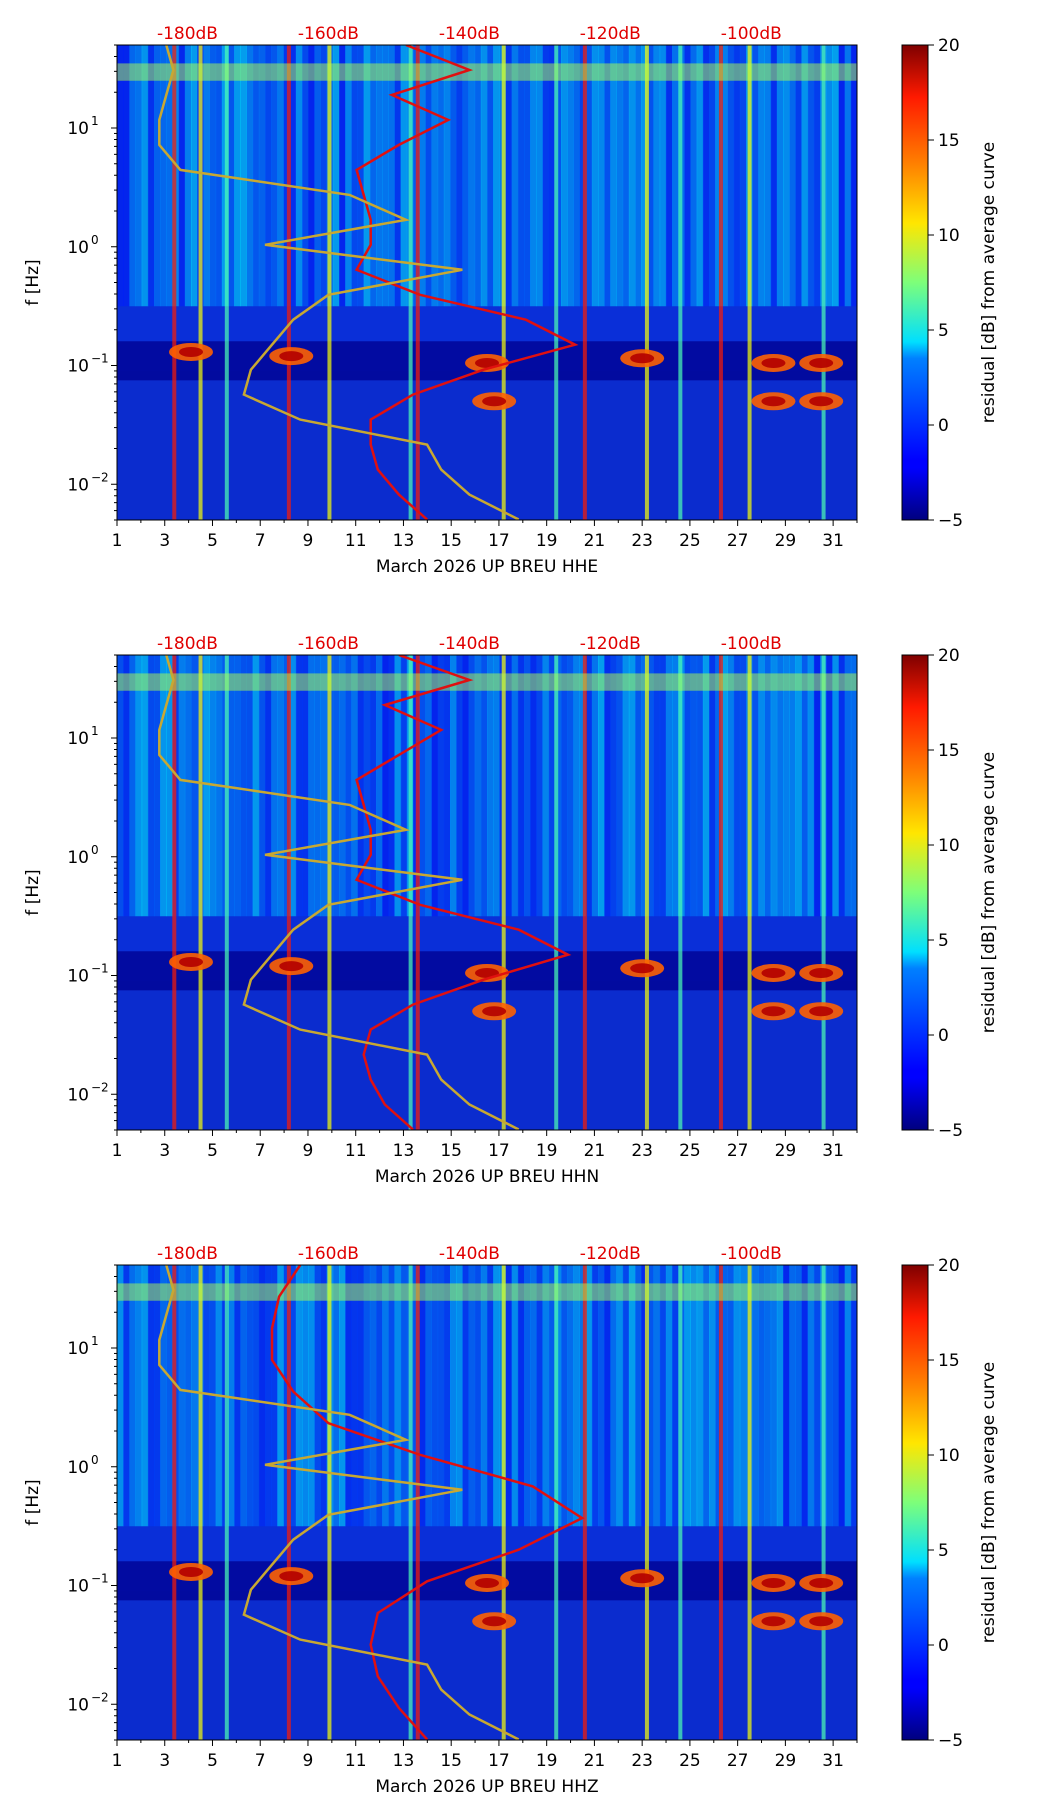 The width and height of the screenshot is (1052, 1806). I want to click on colorbar-tick-label: 0, so click(943, 426).